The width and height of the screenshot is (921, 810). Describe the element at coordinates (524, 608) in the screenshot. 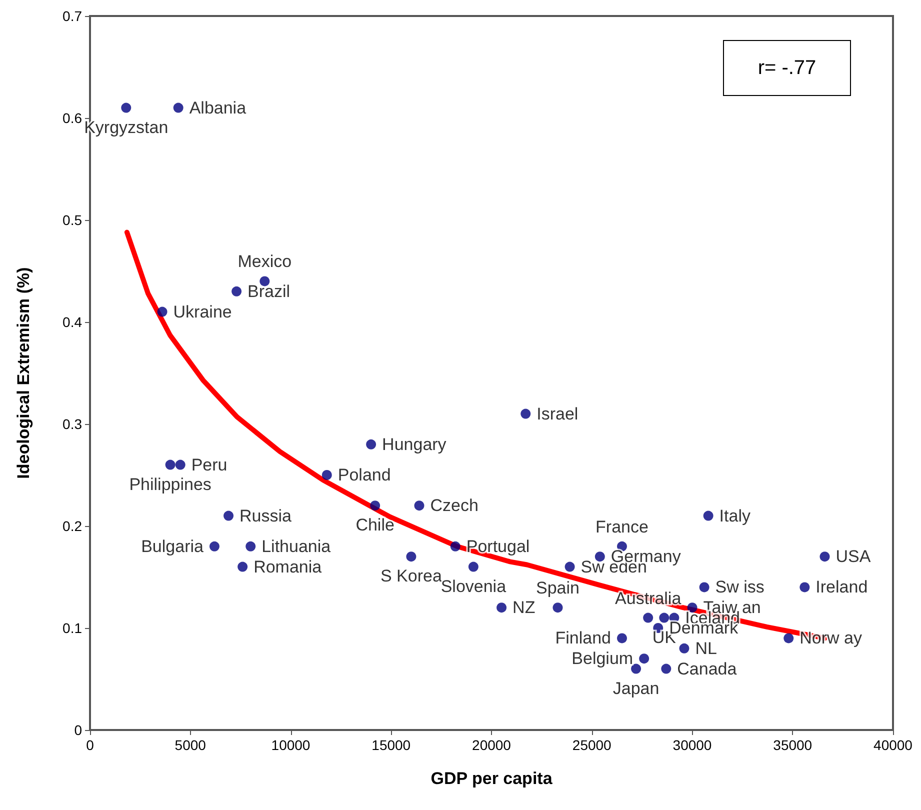

I see `data-label: NZ` at that location.